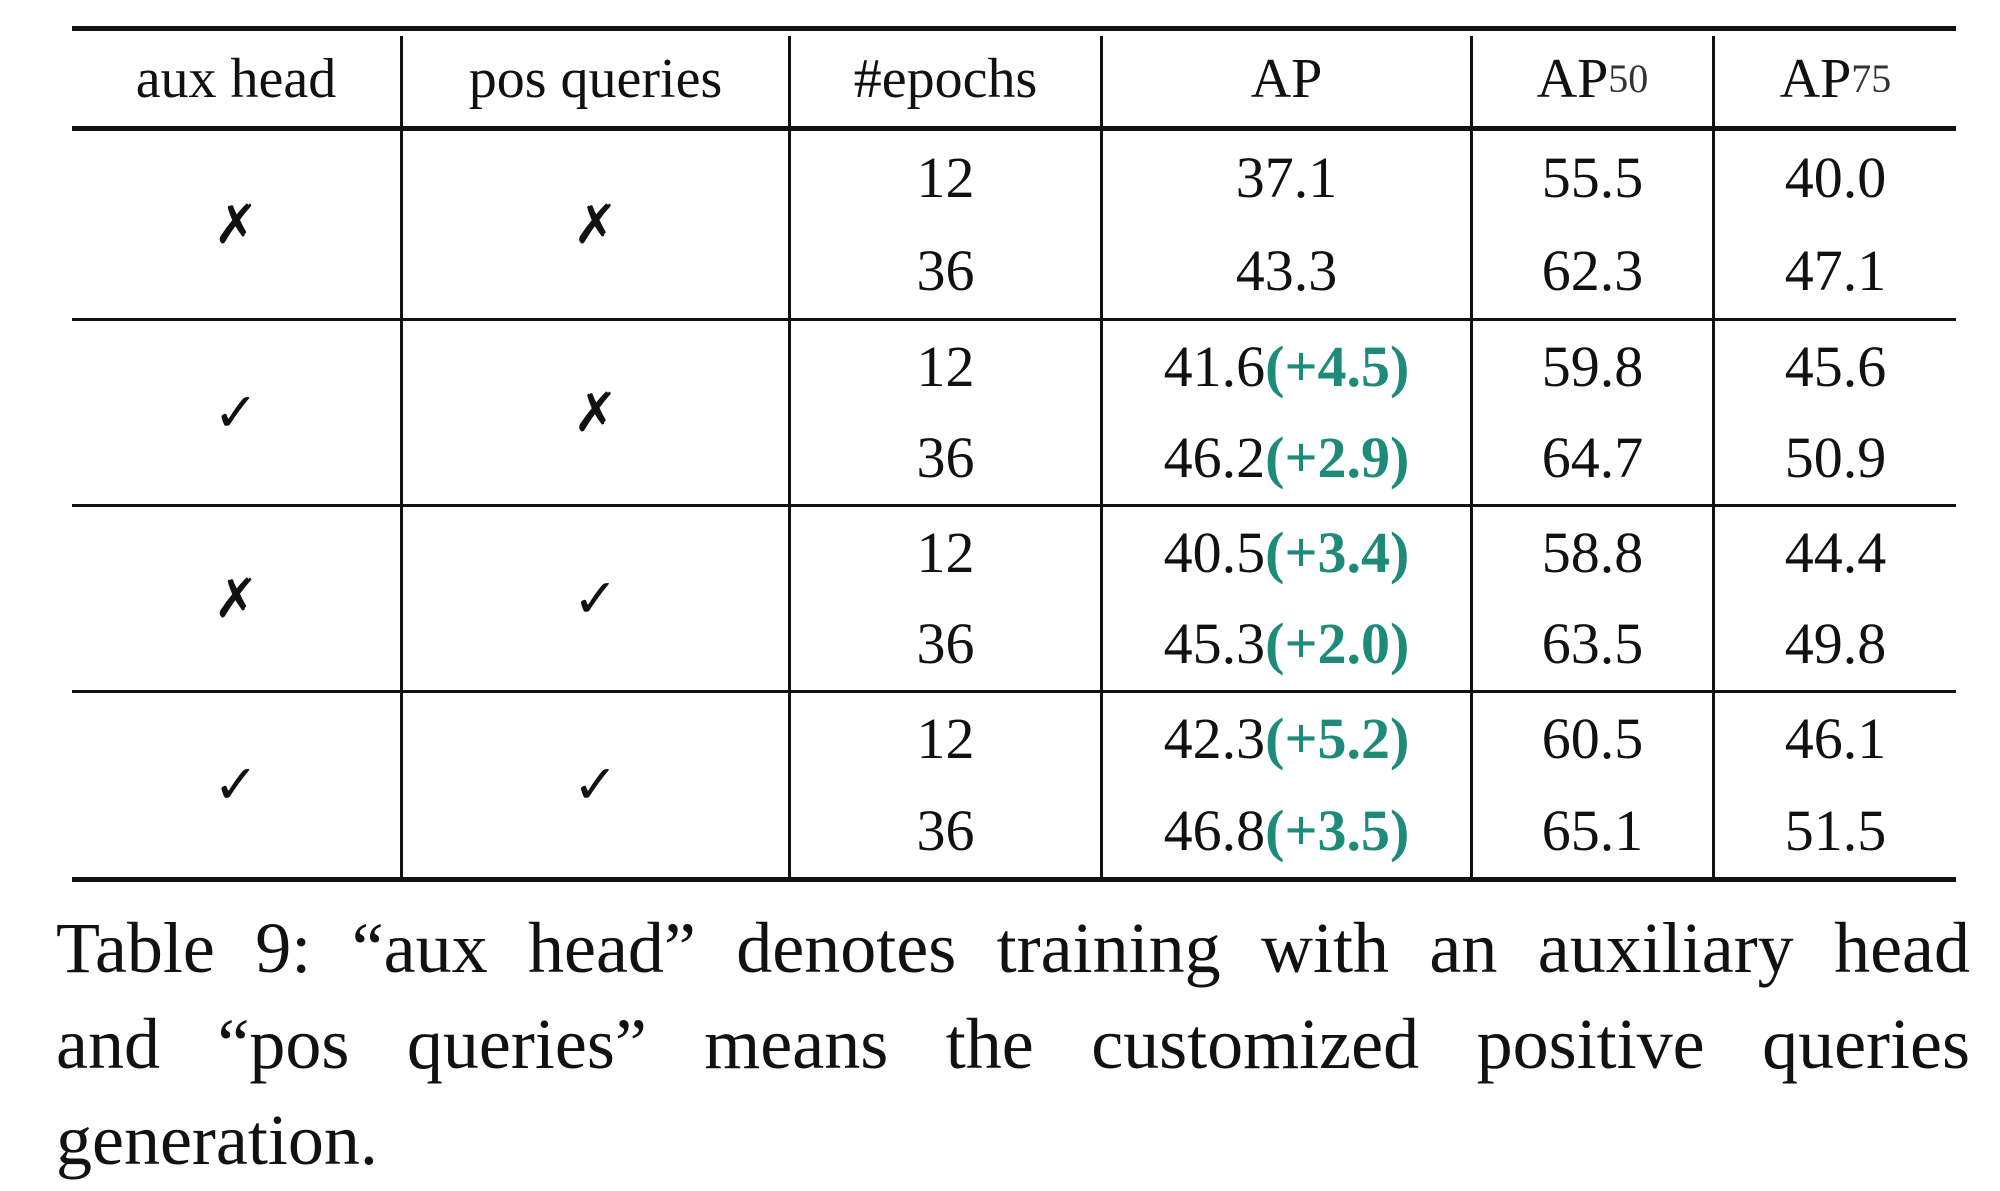 This screenshot has width=2000, height=1191. I want to click on cell-ap-value: 43.3, so click(1286, 270).